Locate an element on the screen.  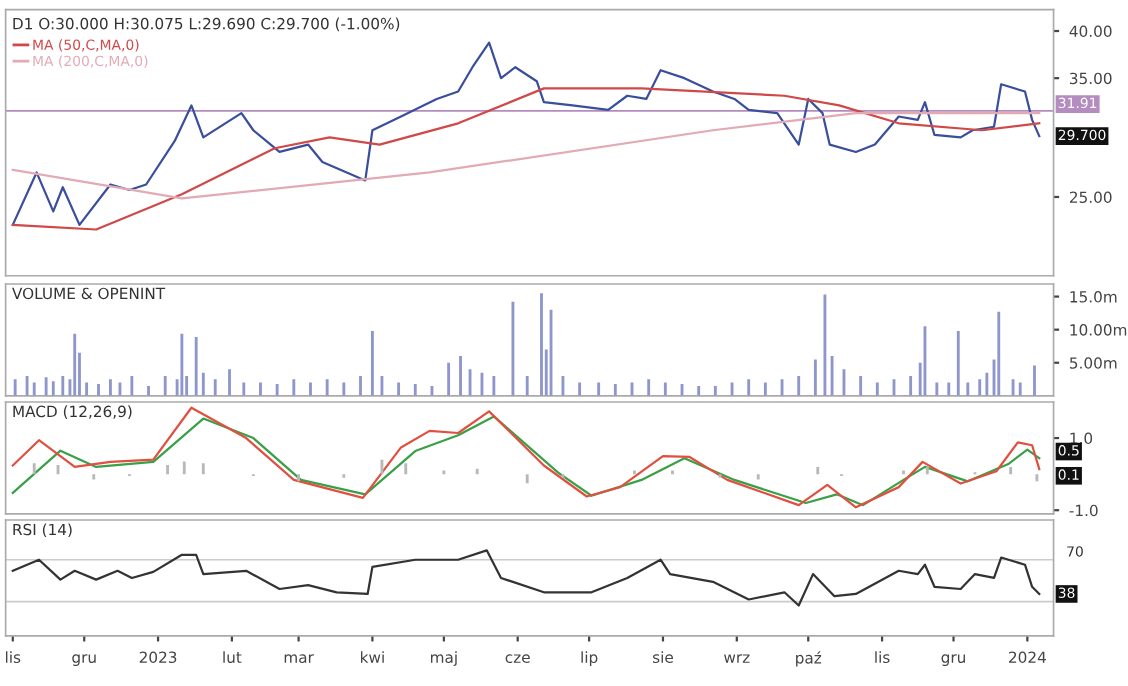
line-series is located at coordinates (526, 156).